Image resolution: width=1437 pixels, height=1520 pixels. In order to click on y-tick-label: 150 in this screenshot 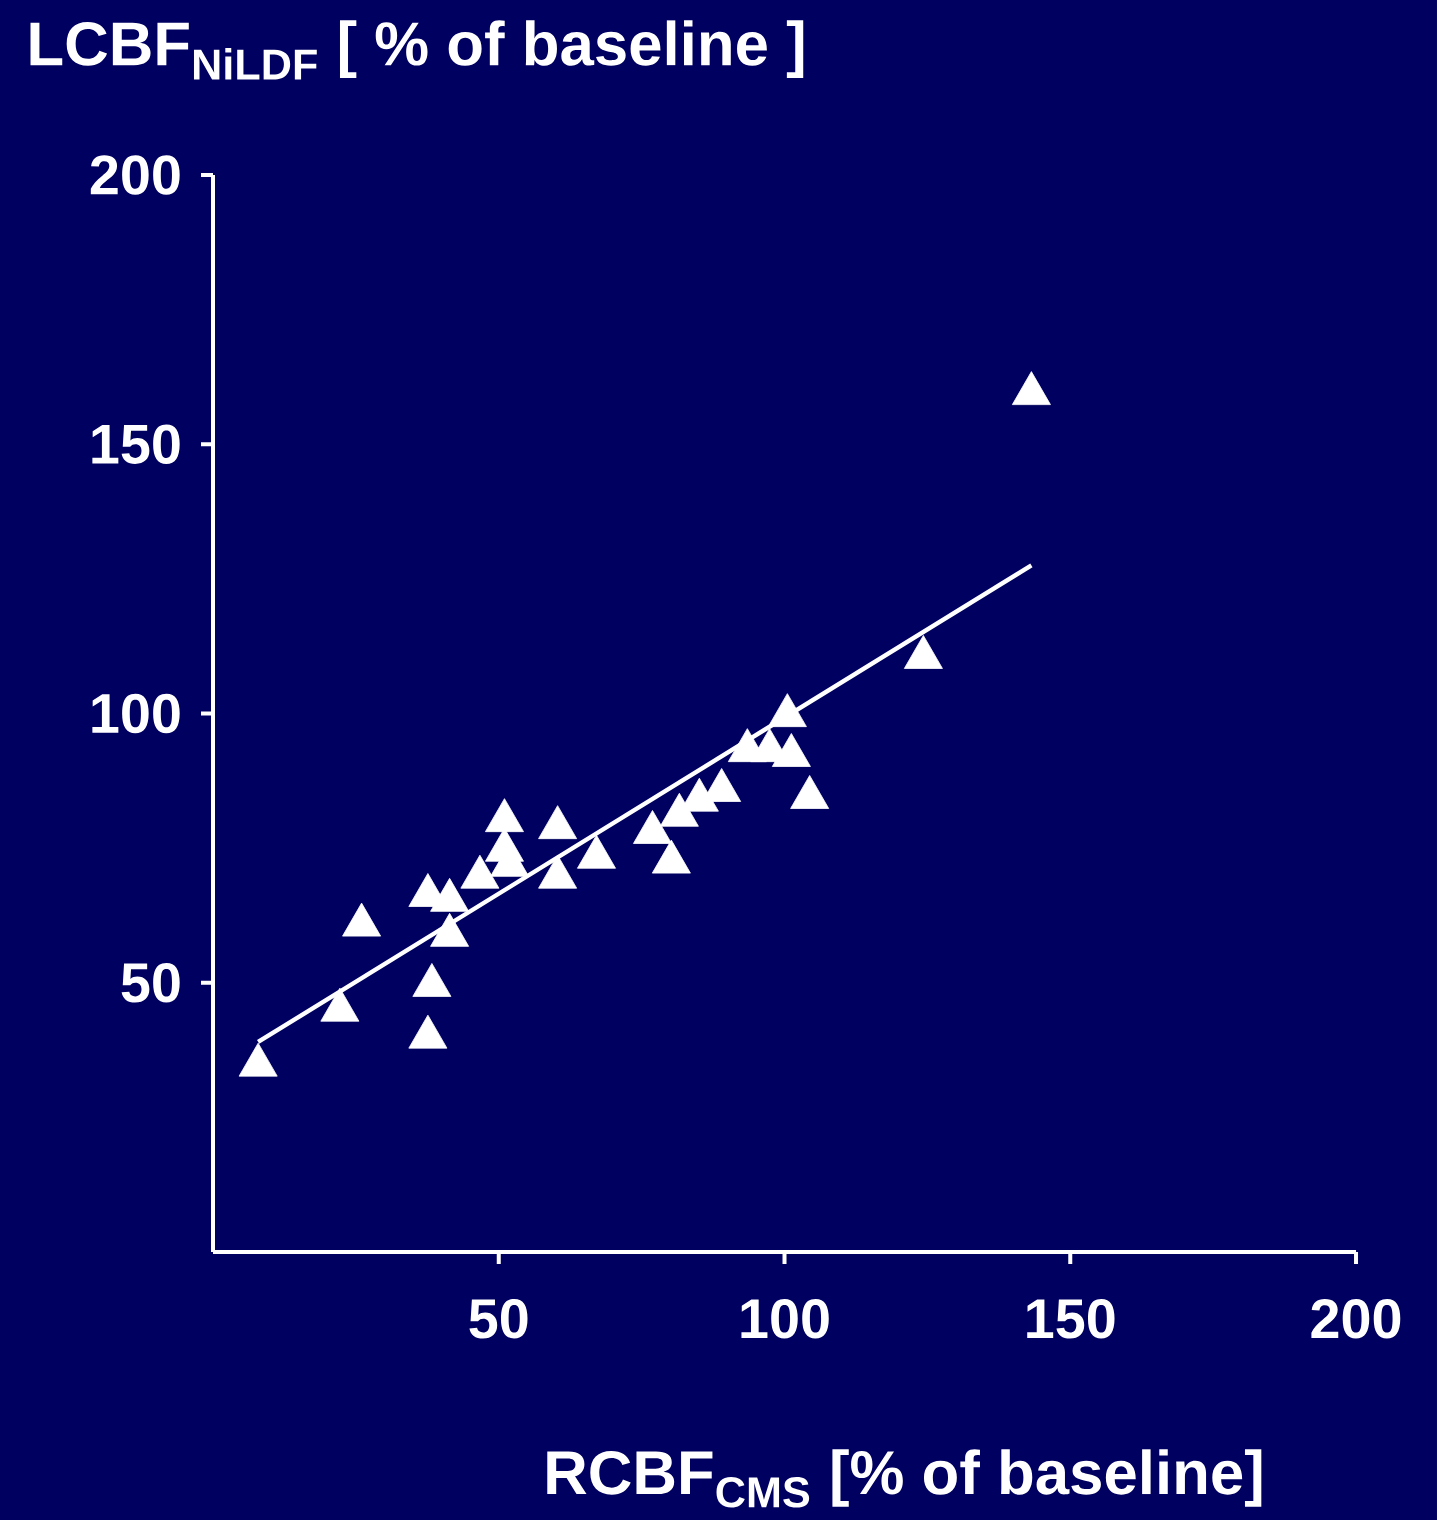, I will do `click(136, 444)`.